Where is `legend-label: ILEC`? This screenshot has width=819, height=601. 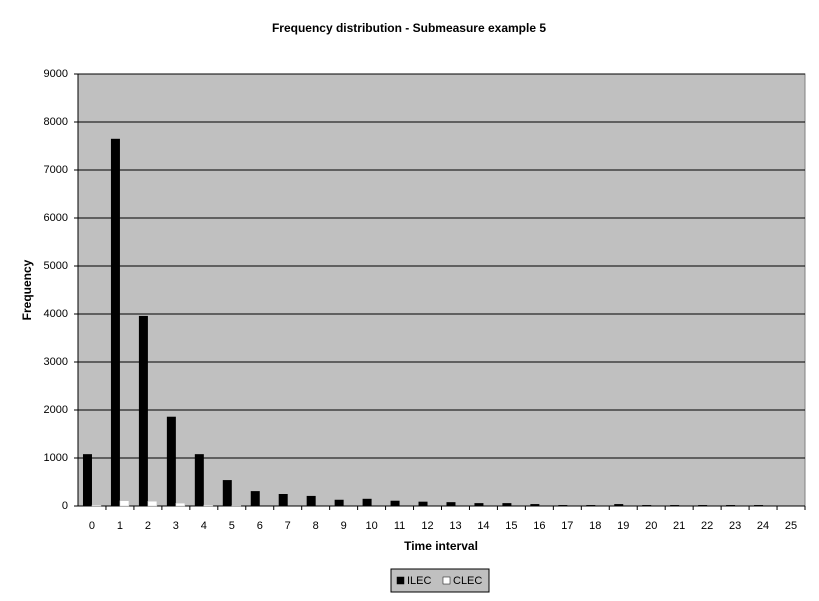
legend-label: ILEC is located at coordinates (419, 581).